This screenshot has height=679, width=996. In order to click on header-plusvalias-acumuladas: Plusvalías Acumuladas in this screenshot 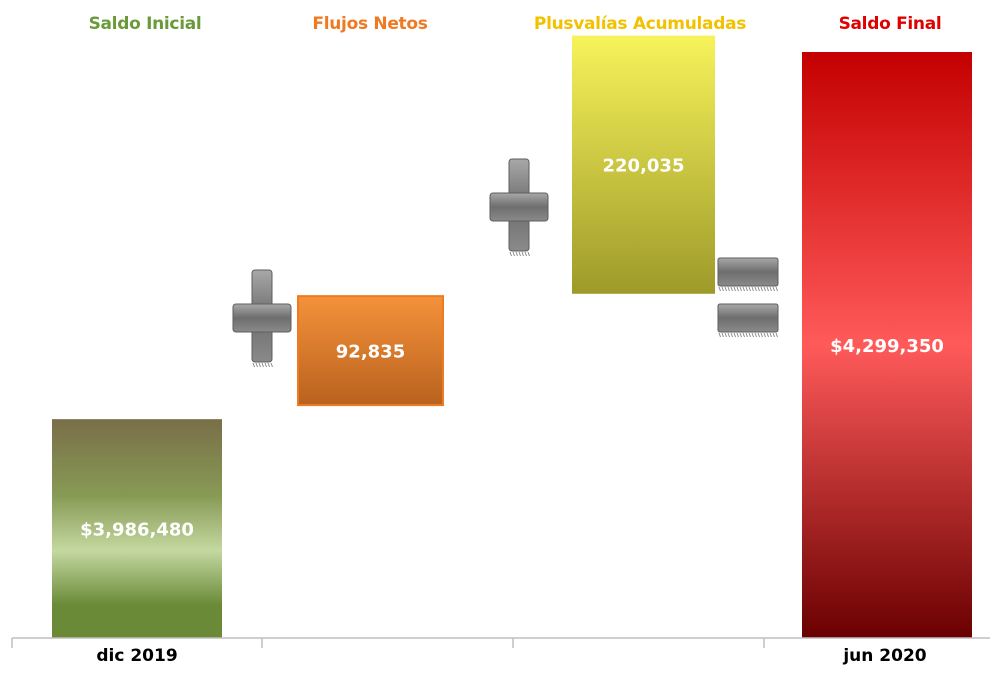, I will do `click(640, 24)`.